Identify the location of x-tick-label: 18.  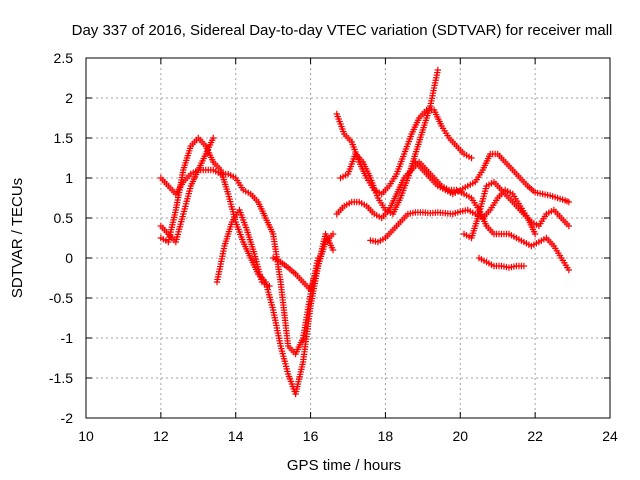
(386, 436).